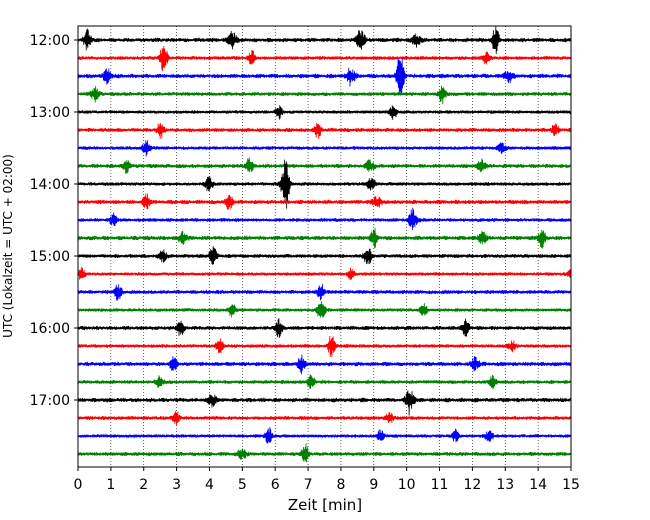  Describe the element at coordinates (176, 485) in the screenshot. I see `x-tick-label: 3` at that location.